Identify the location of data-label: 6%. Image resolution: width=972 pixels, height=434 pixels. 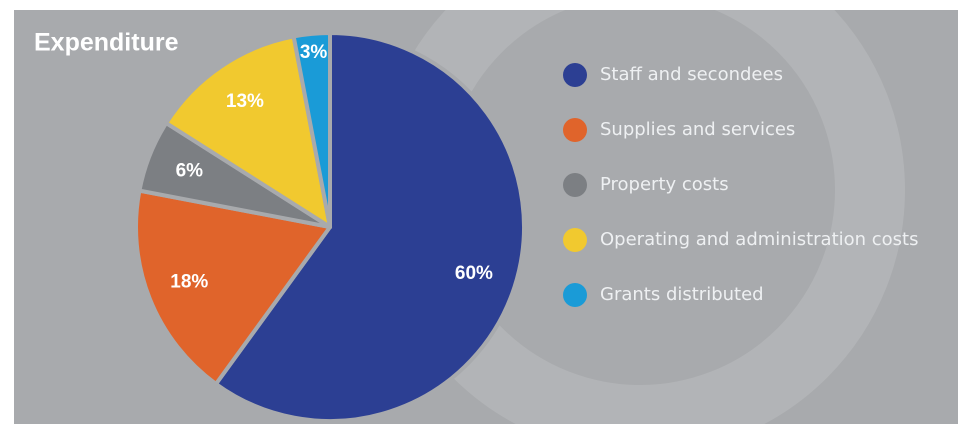
(190, 170).